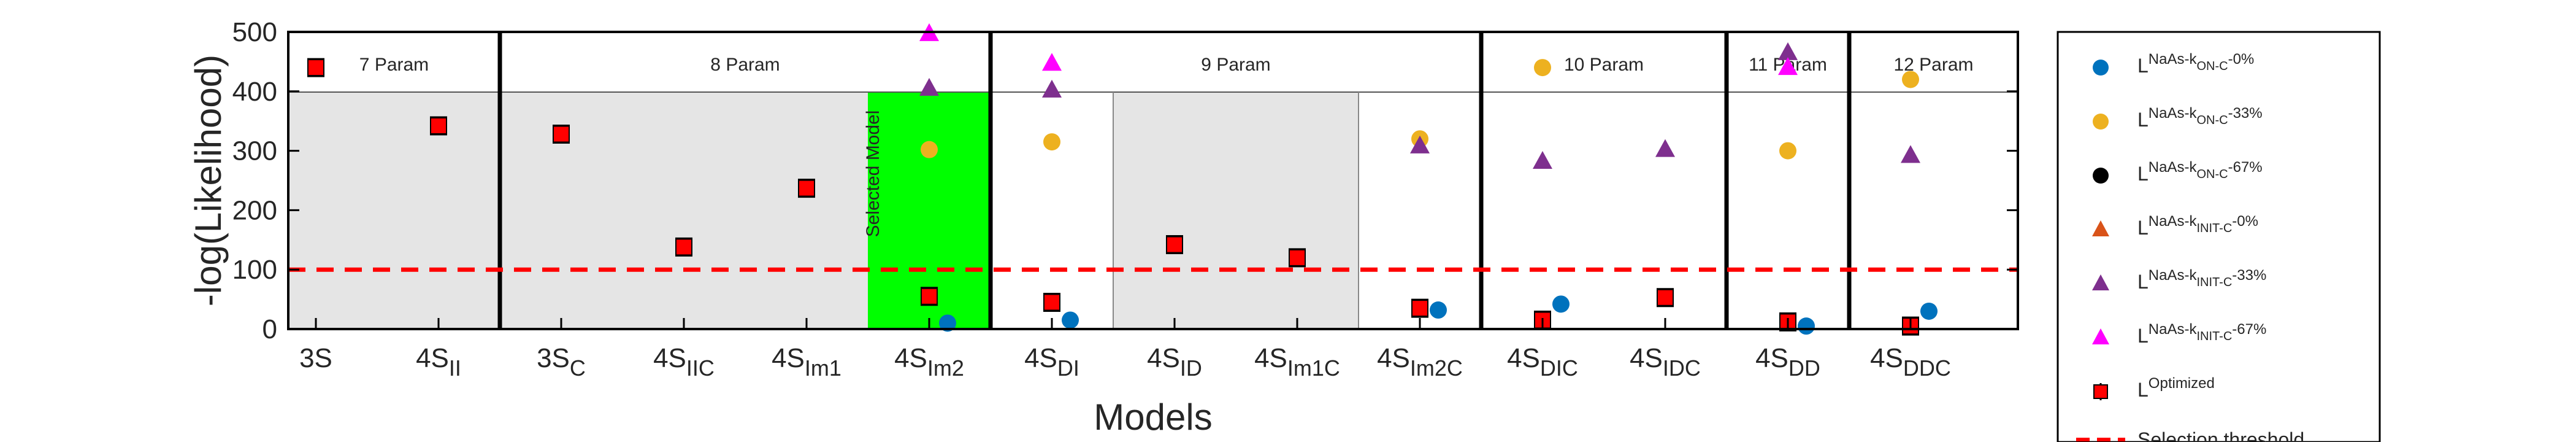 The height and width of the screenshot is (442, 2576). Describe the element at coordinates (1682, 368) in the screenshot. I see `x-tick-sub: IDC` at that location.